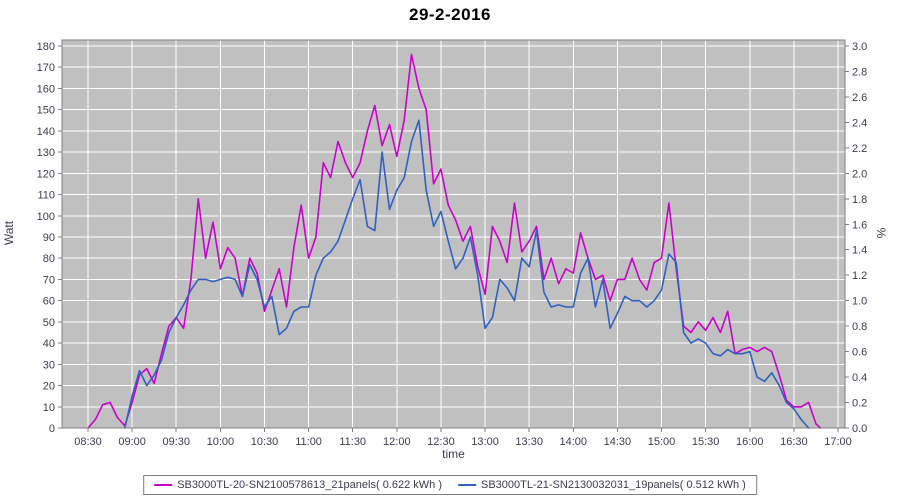 This screenshot has width=900, height=500. Describe the element at coordinates (859, 353) in the screenshot. I see `right-tick-label: 0.6` at that location.